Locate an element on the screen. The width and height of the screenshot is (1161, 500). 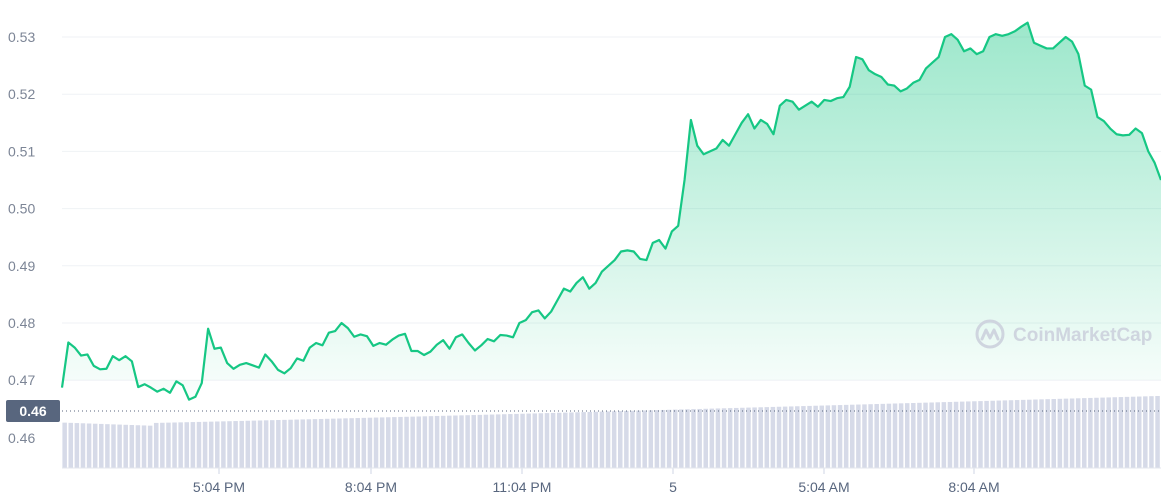
watermark-text: CoinMarketCap is located at coordinates (1082, 335).